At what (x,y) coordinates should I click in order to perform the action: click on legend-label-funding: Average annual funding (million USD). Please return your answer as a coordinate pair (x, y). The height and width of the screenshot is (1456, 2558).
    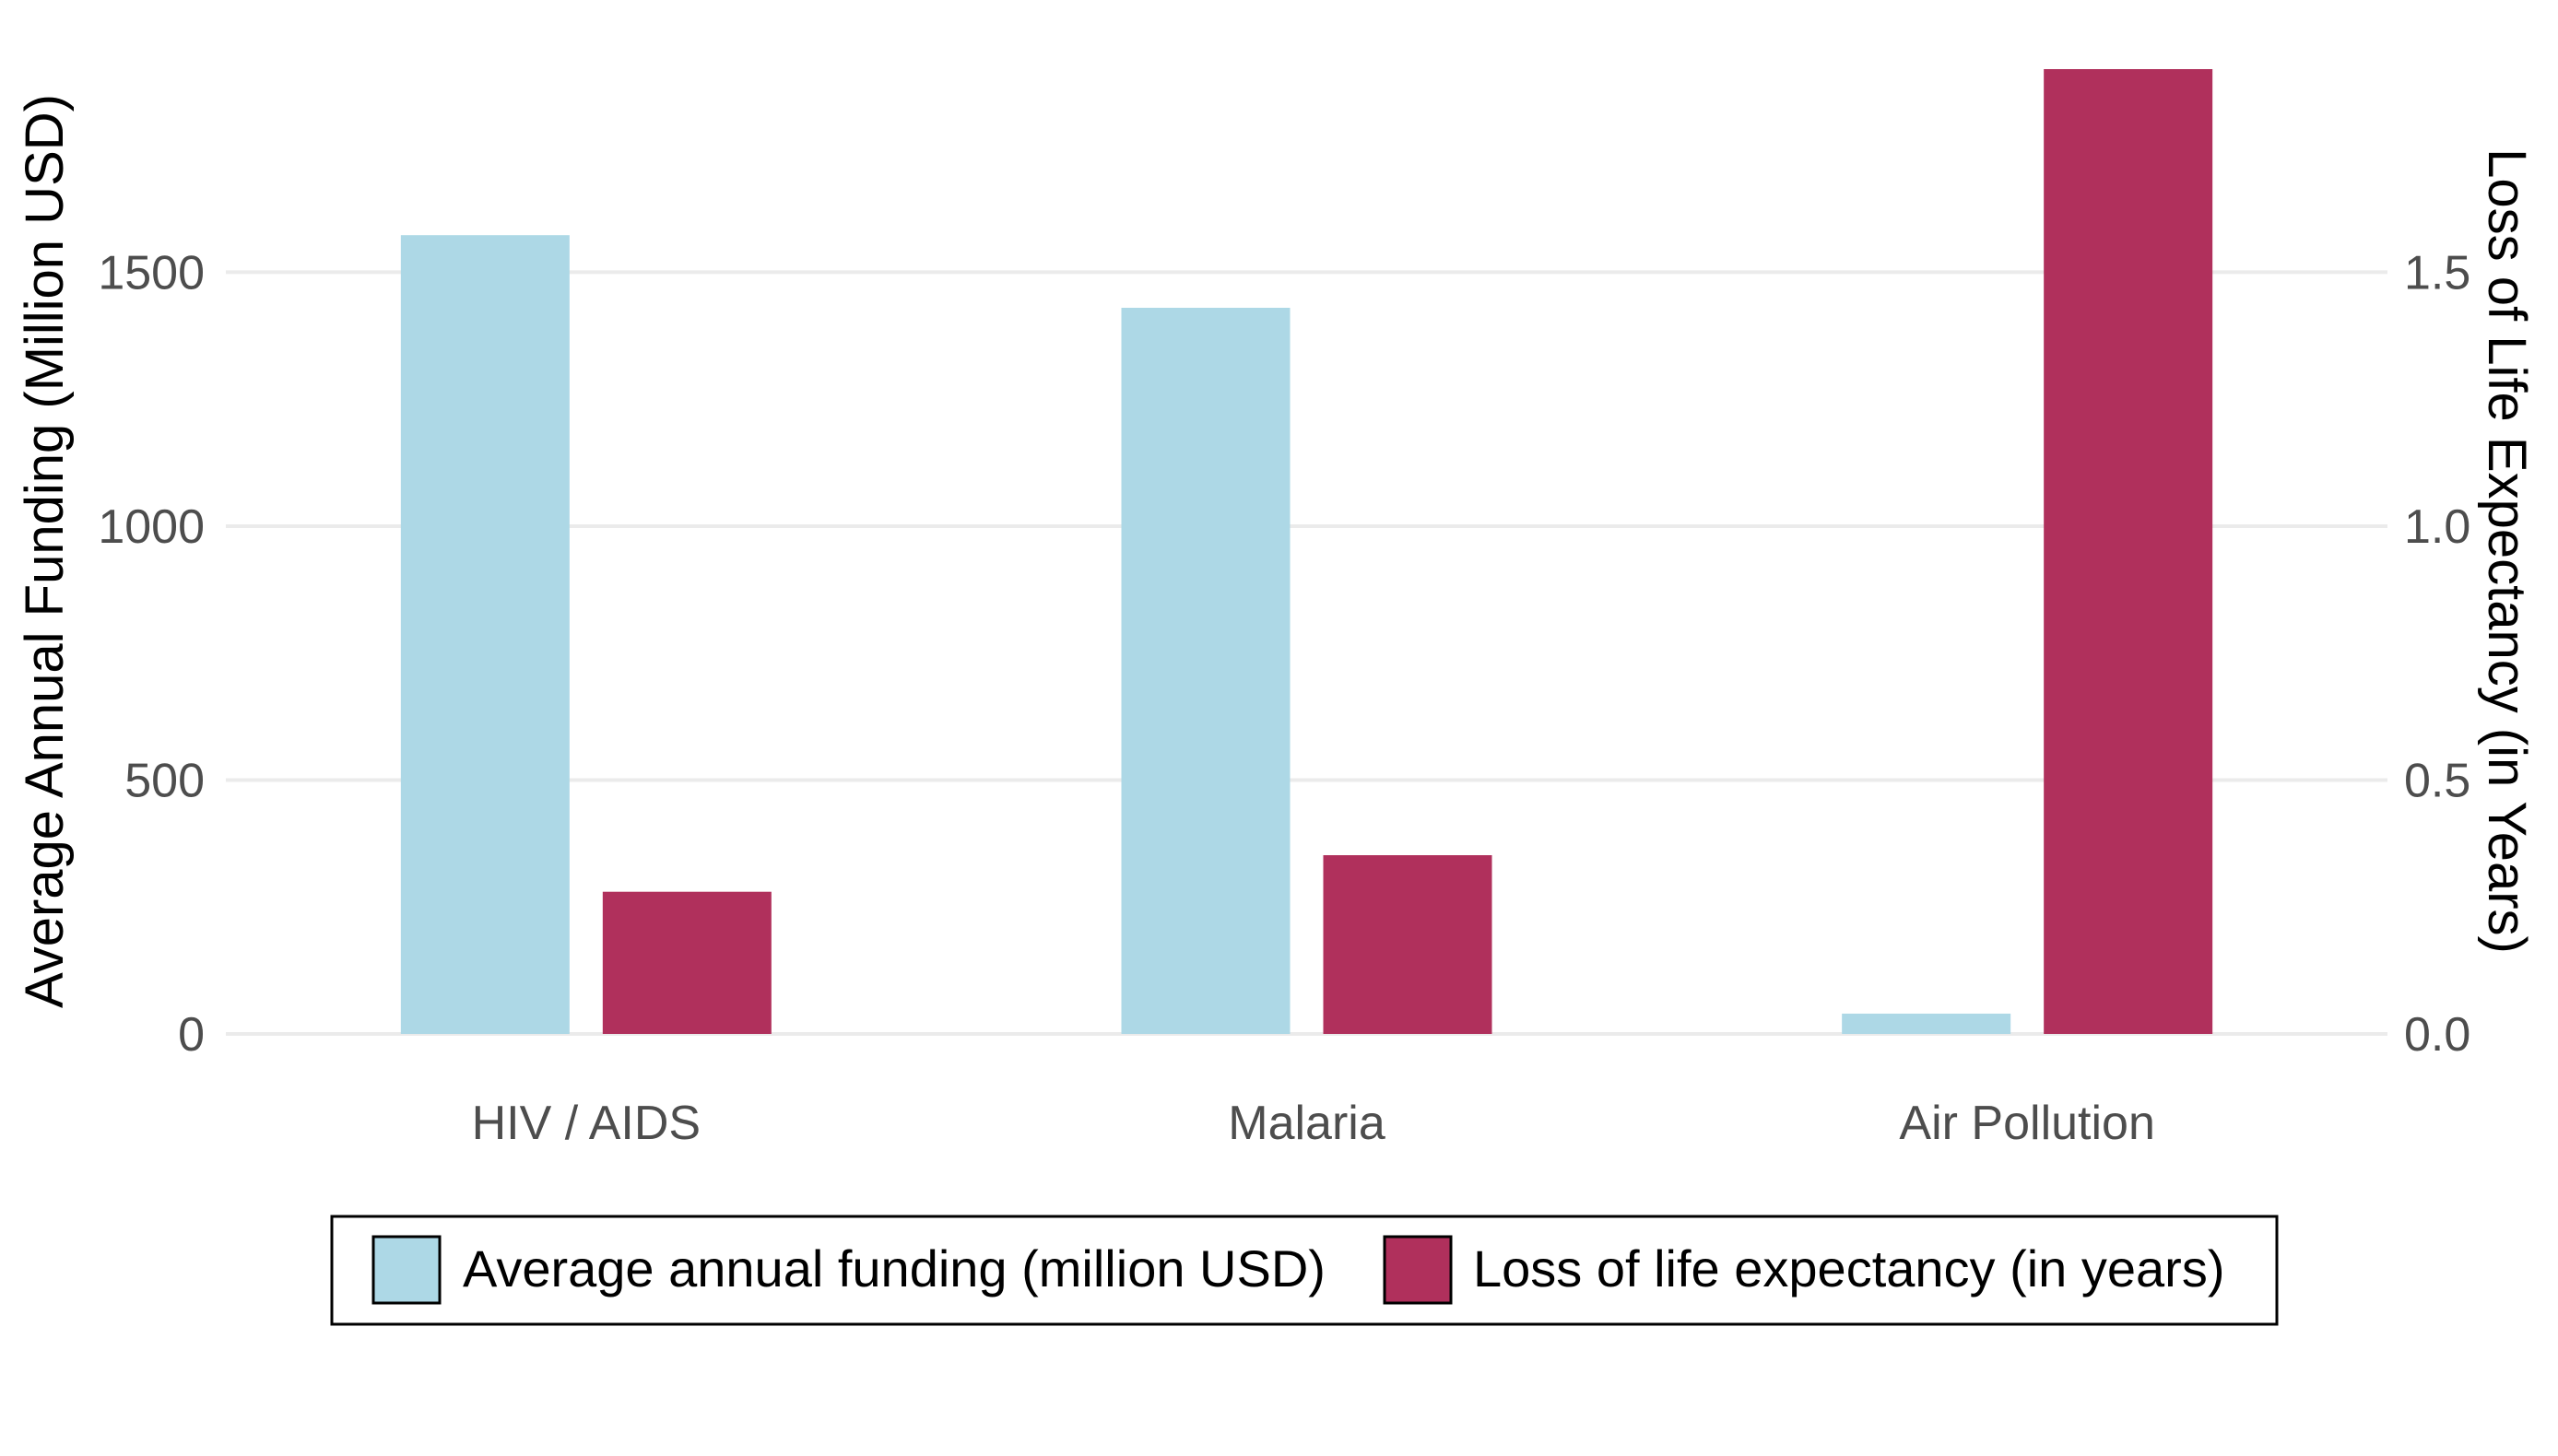
    Looking at the image, I should click on (894, 1268).